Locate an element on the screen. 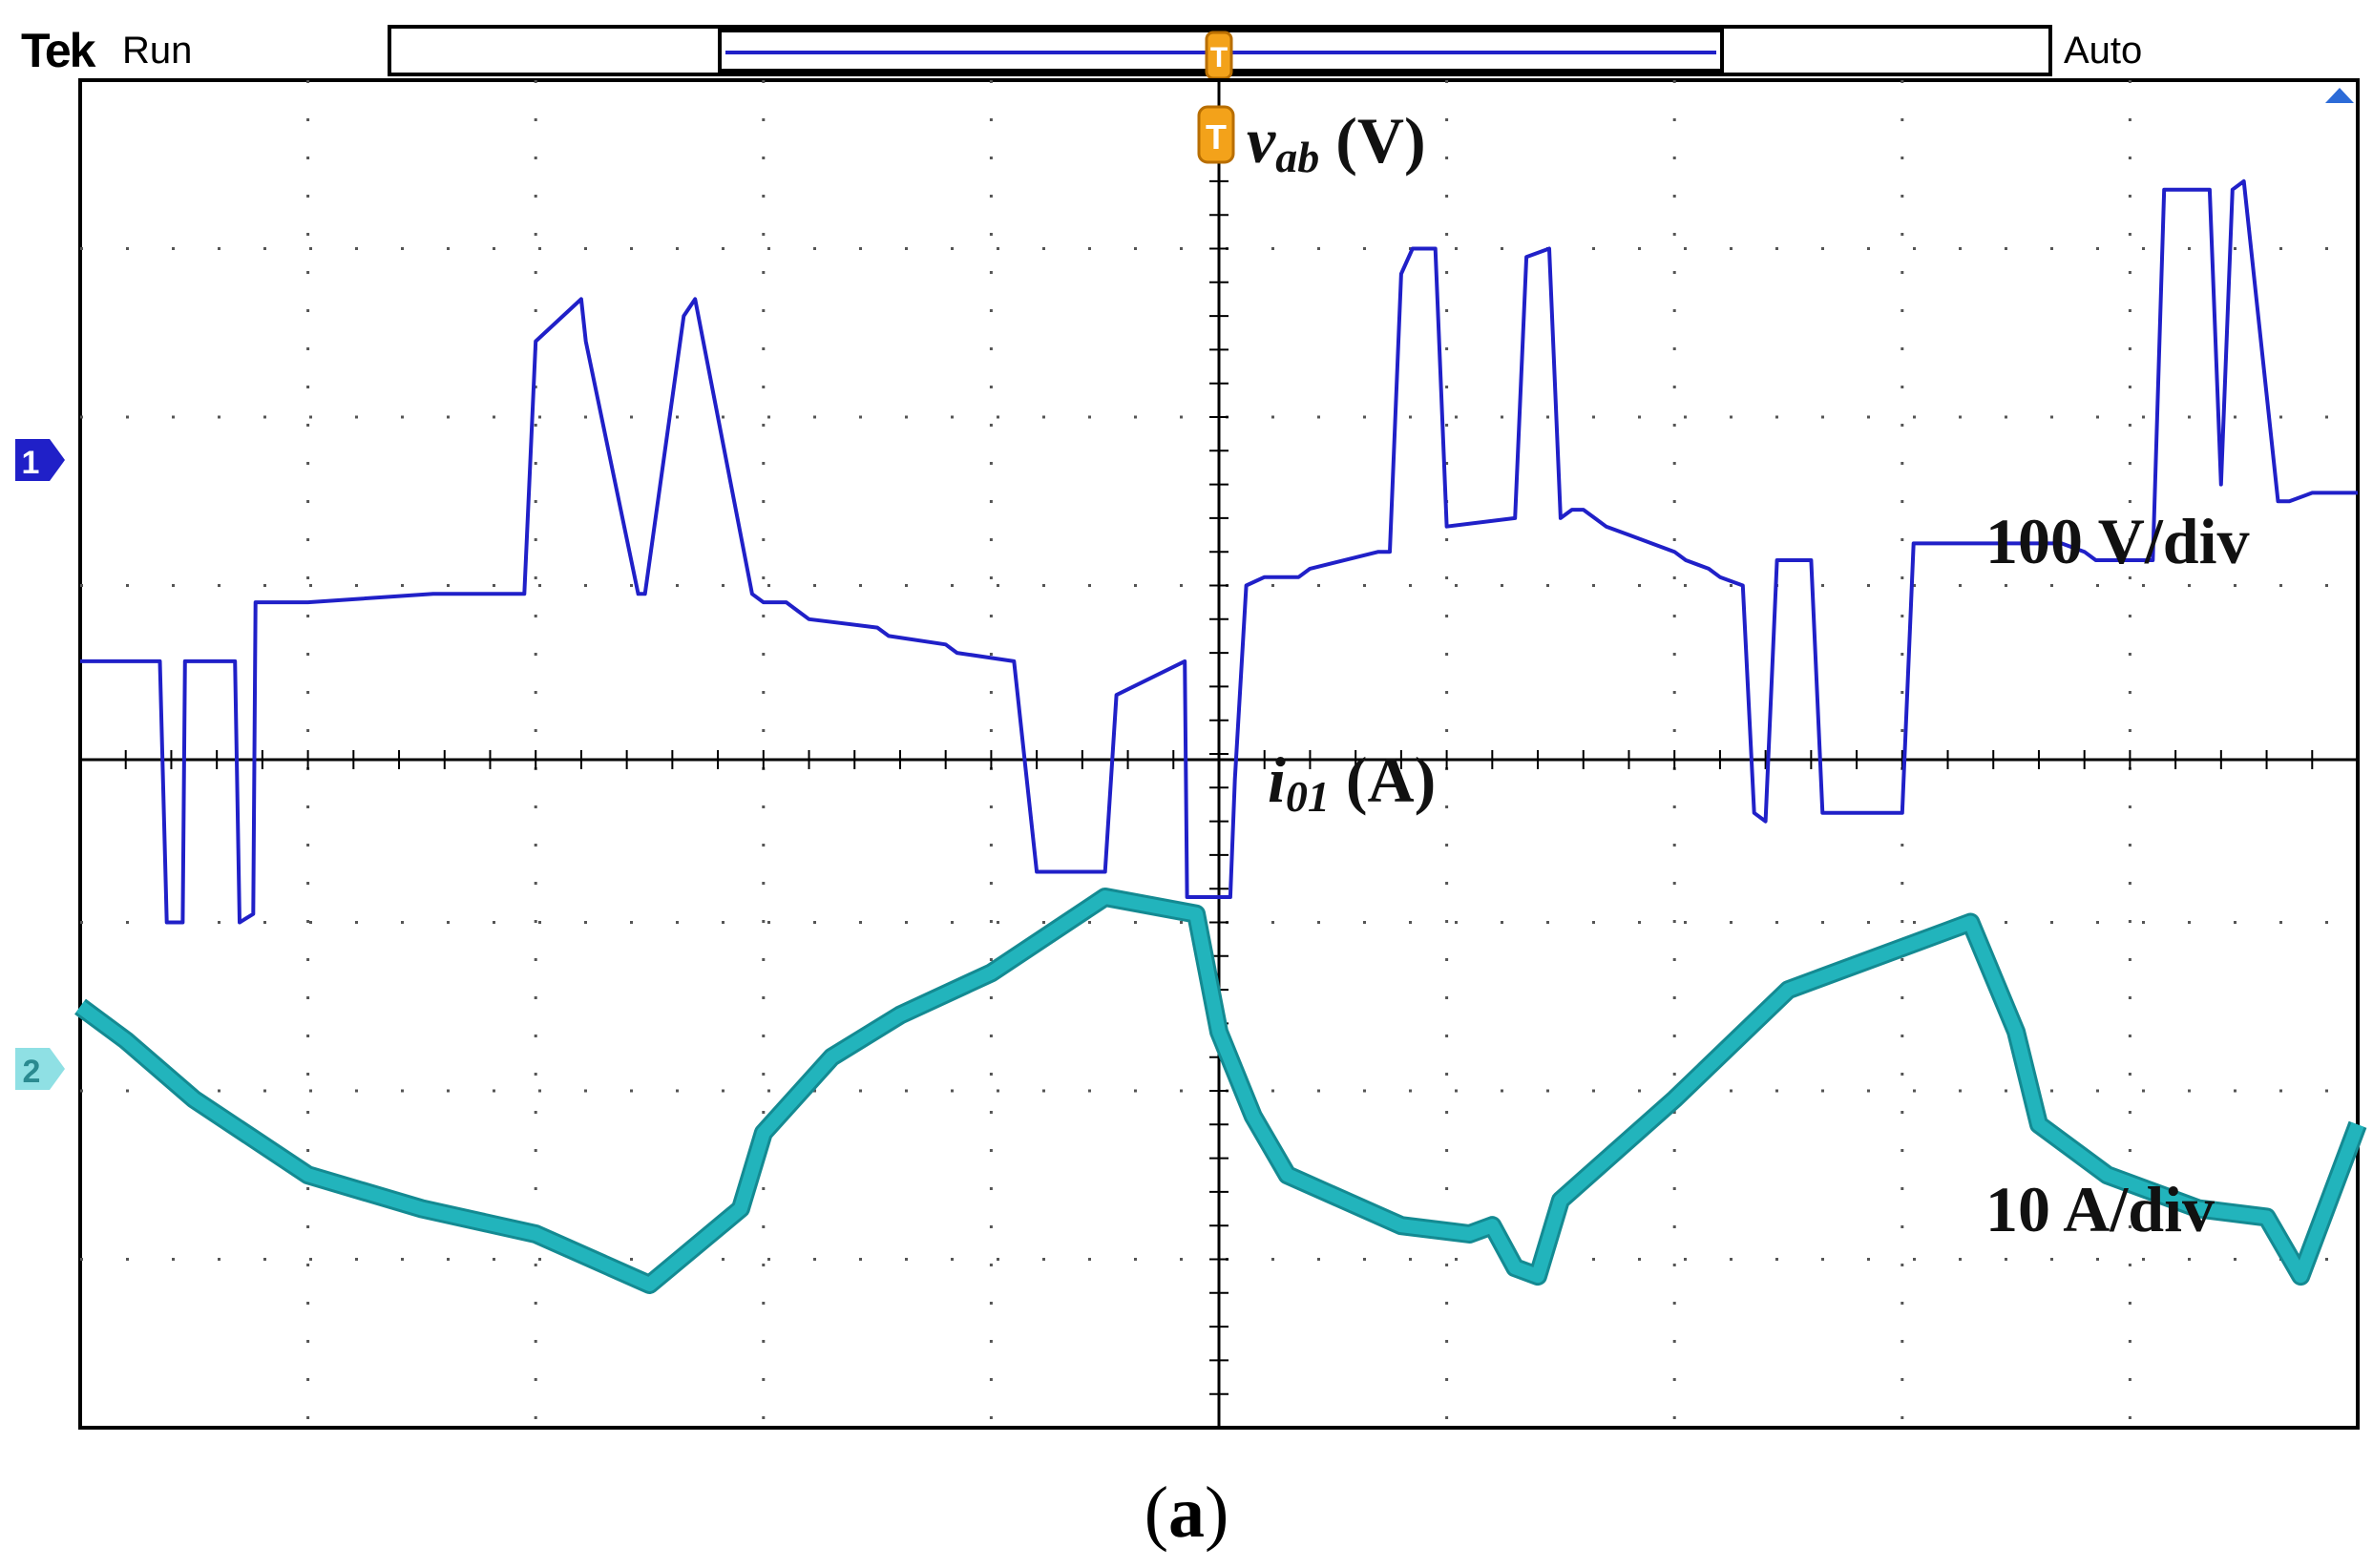 This screenshot has height=1568, width=2373. scope-header: Tek Run Auto T is located at coordinates (1081, 59).